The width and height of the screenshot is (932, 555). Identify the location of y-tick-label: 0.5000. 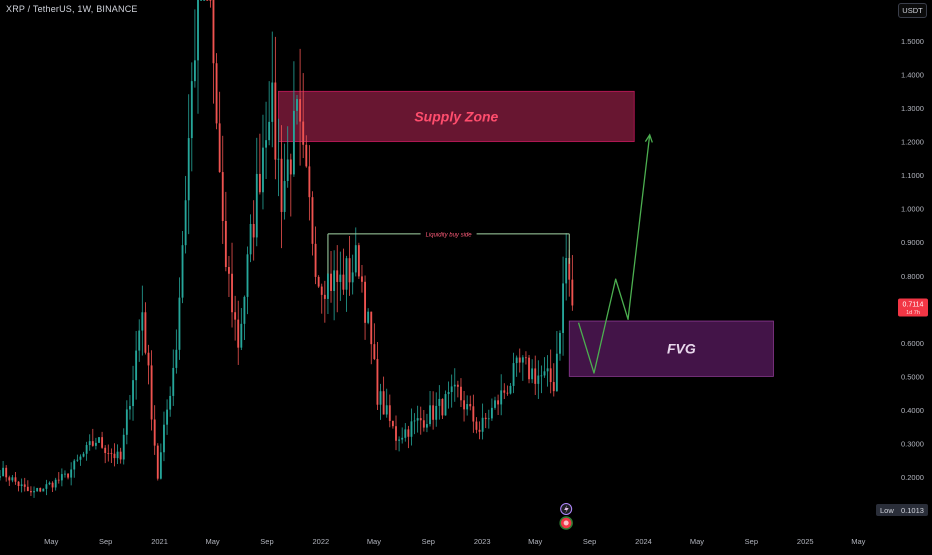
(912, 376).